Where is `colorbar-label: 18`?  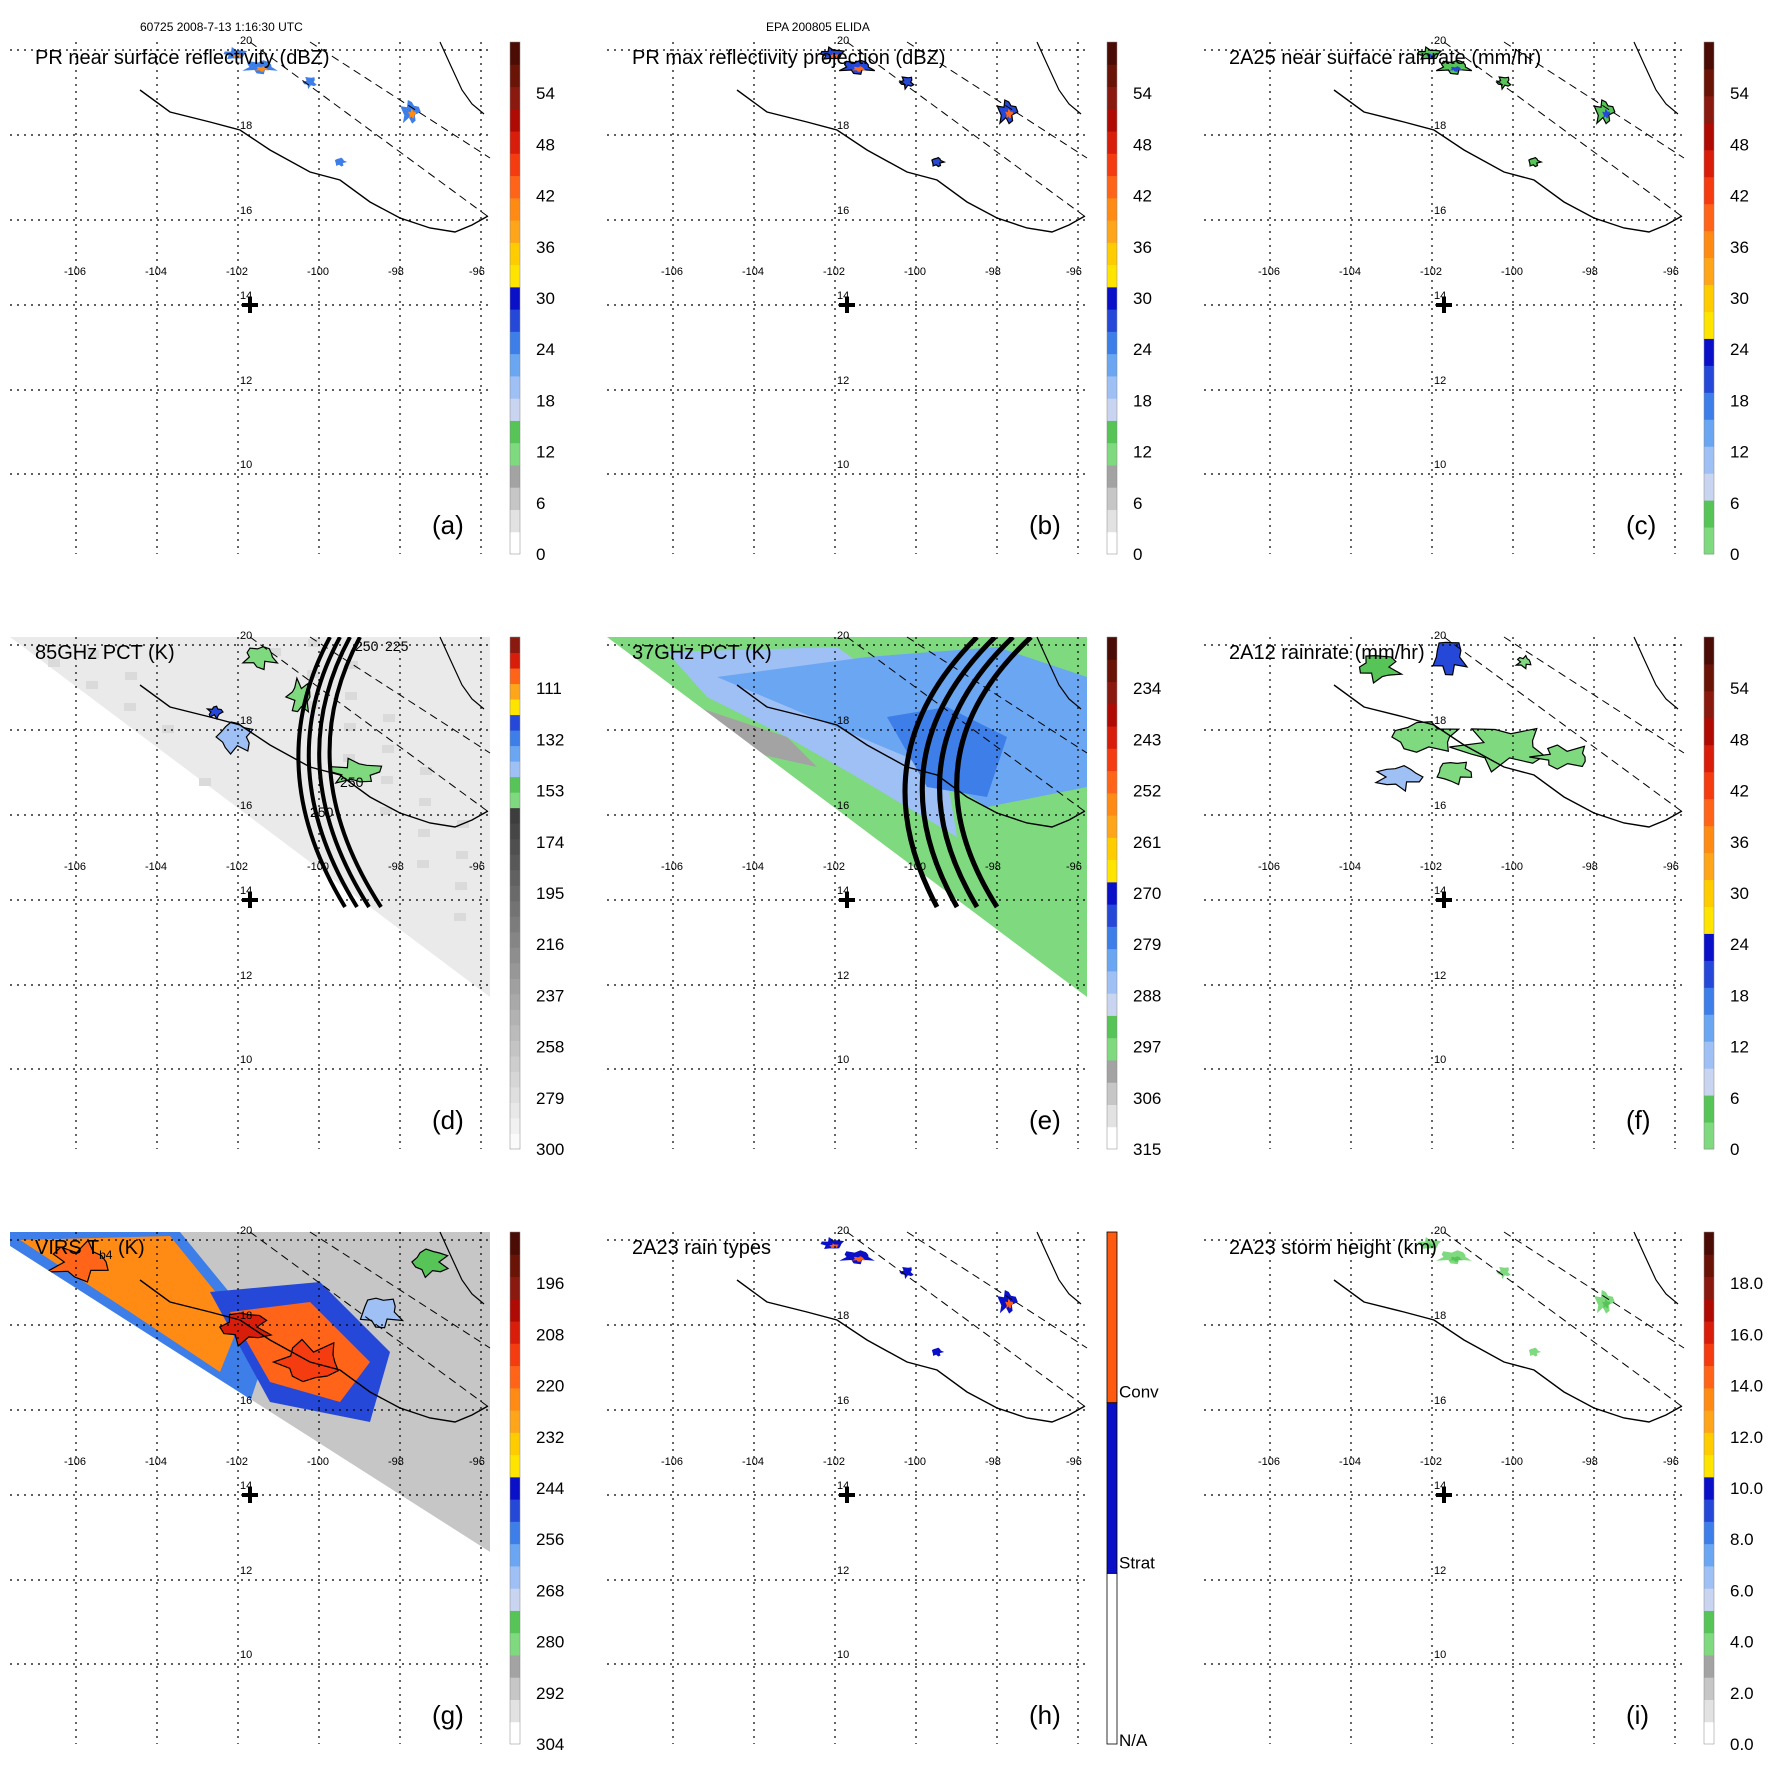 colorbar-label: 18 is located at coordinates (1739, 400).